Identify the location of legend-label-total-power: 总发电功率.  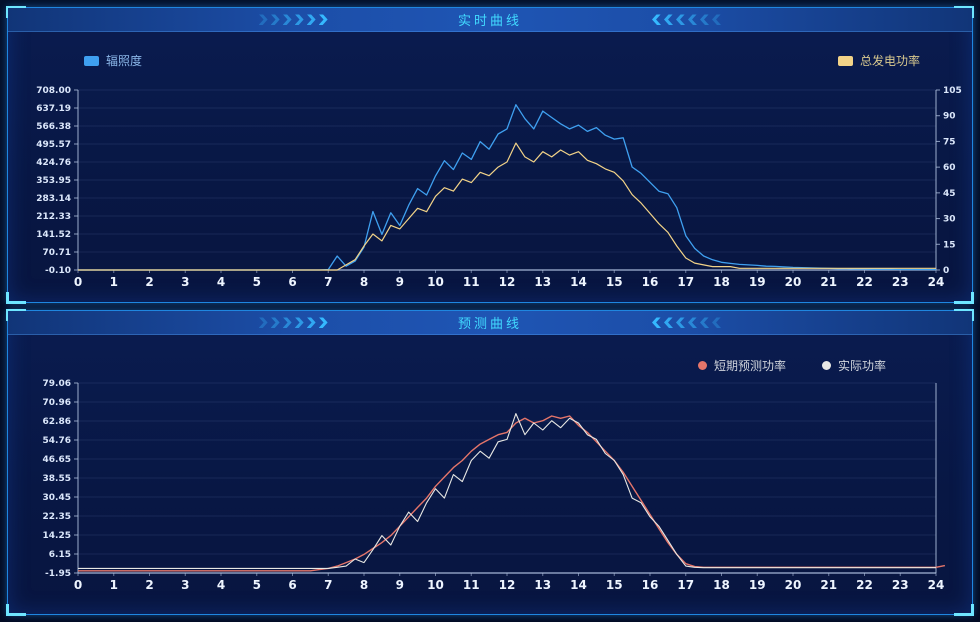
(889, 61).